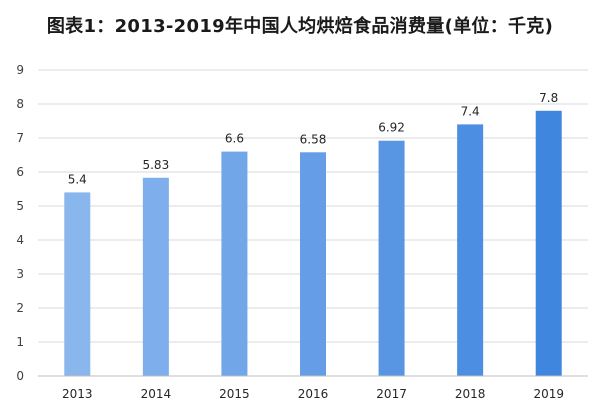  What do you see at coordinates (470, 394) in the screenshot?
I see `x-tick-label: 2018` at bounding box center [470, 394].